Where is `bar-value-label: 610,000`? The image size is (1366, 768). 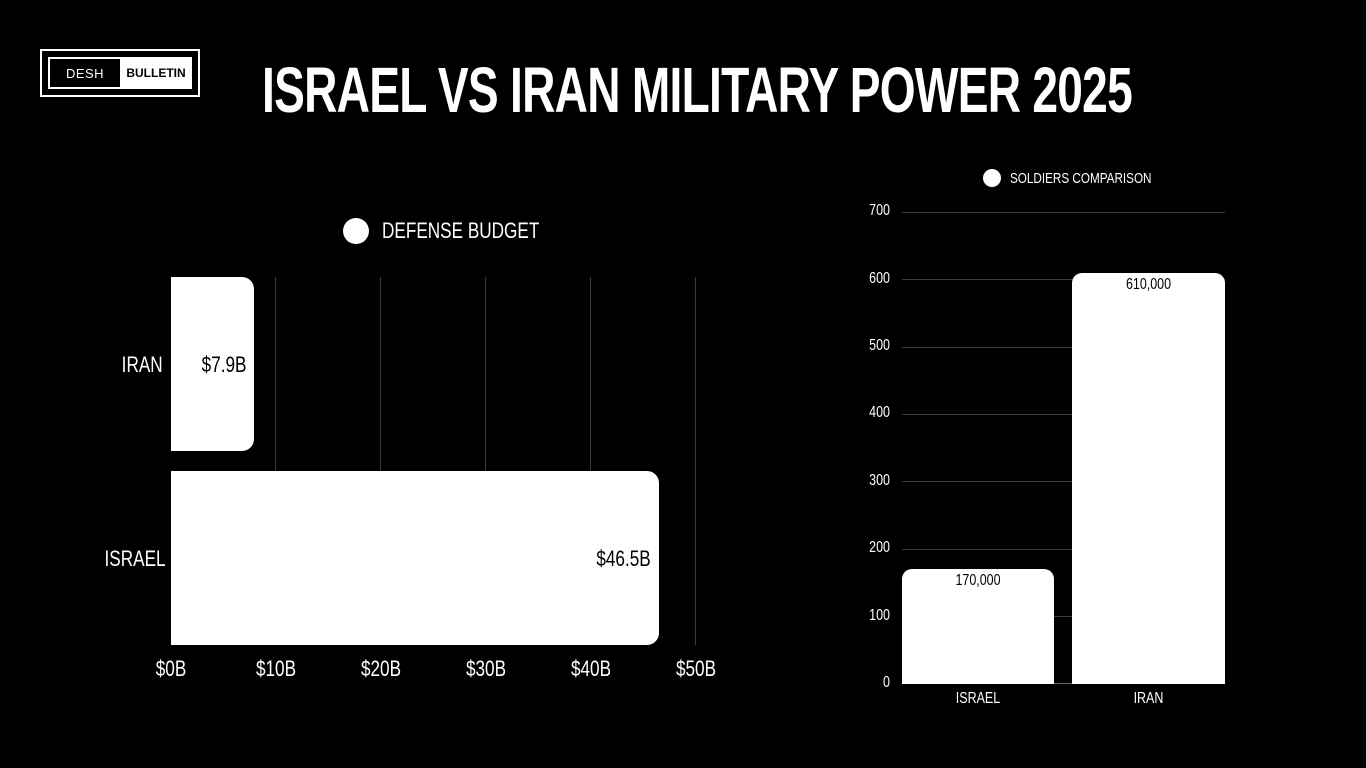 bar-value-label: 610,000 is located at coordinates (1148, 284).